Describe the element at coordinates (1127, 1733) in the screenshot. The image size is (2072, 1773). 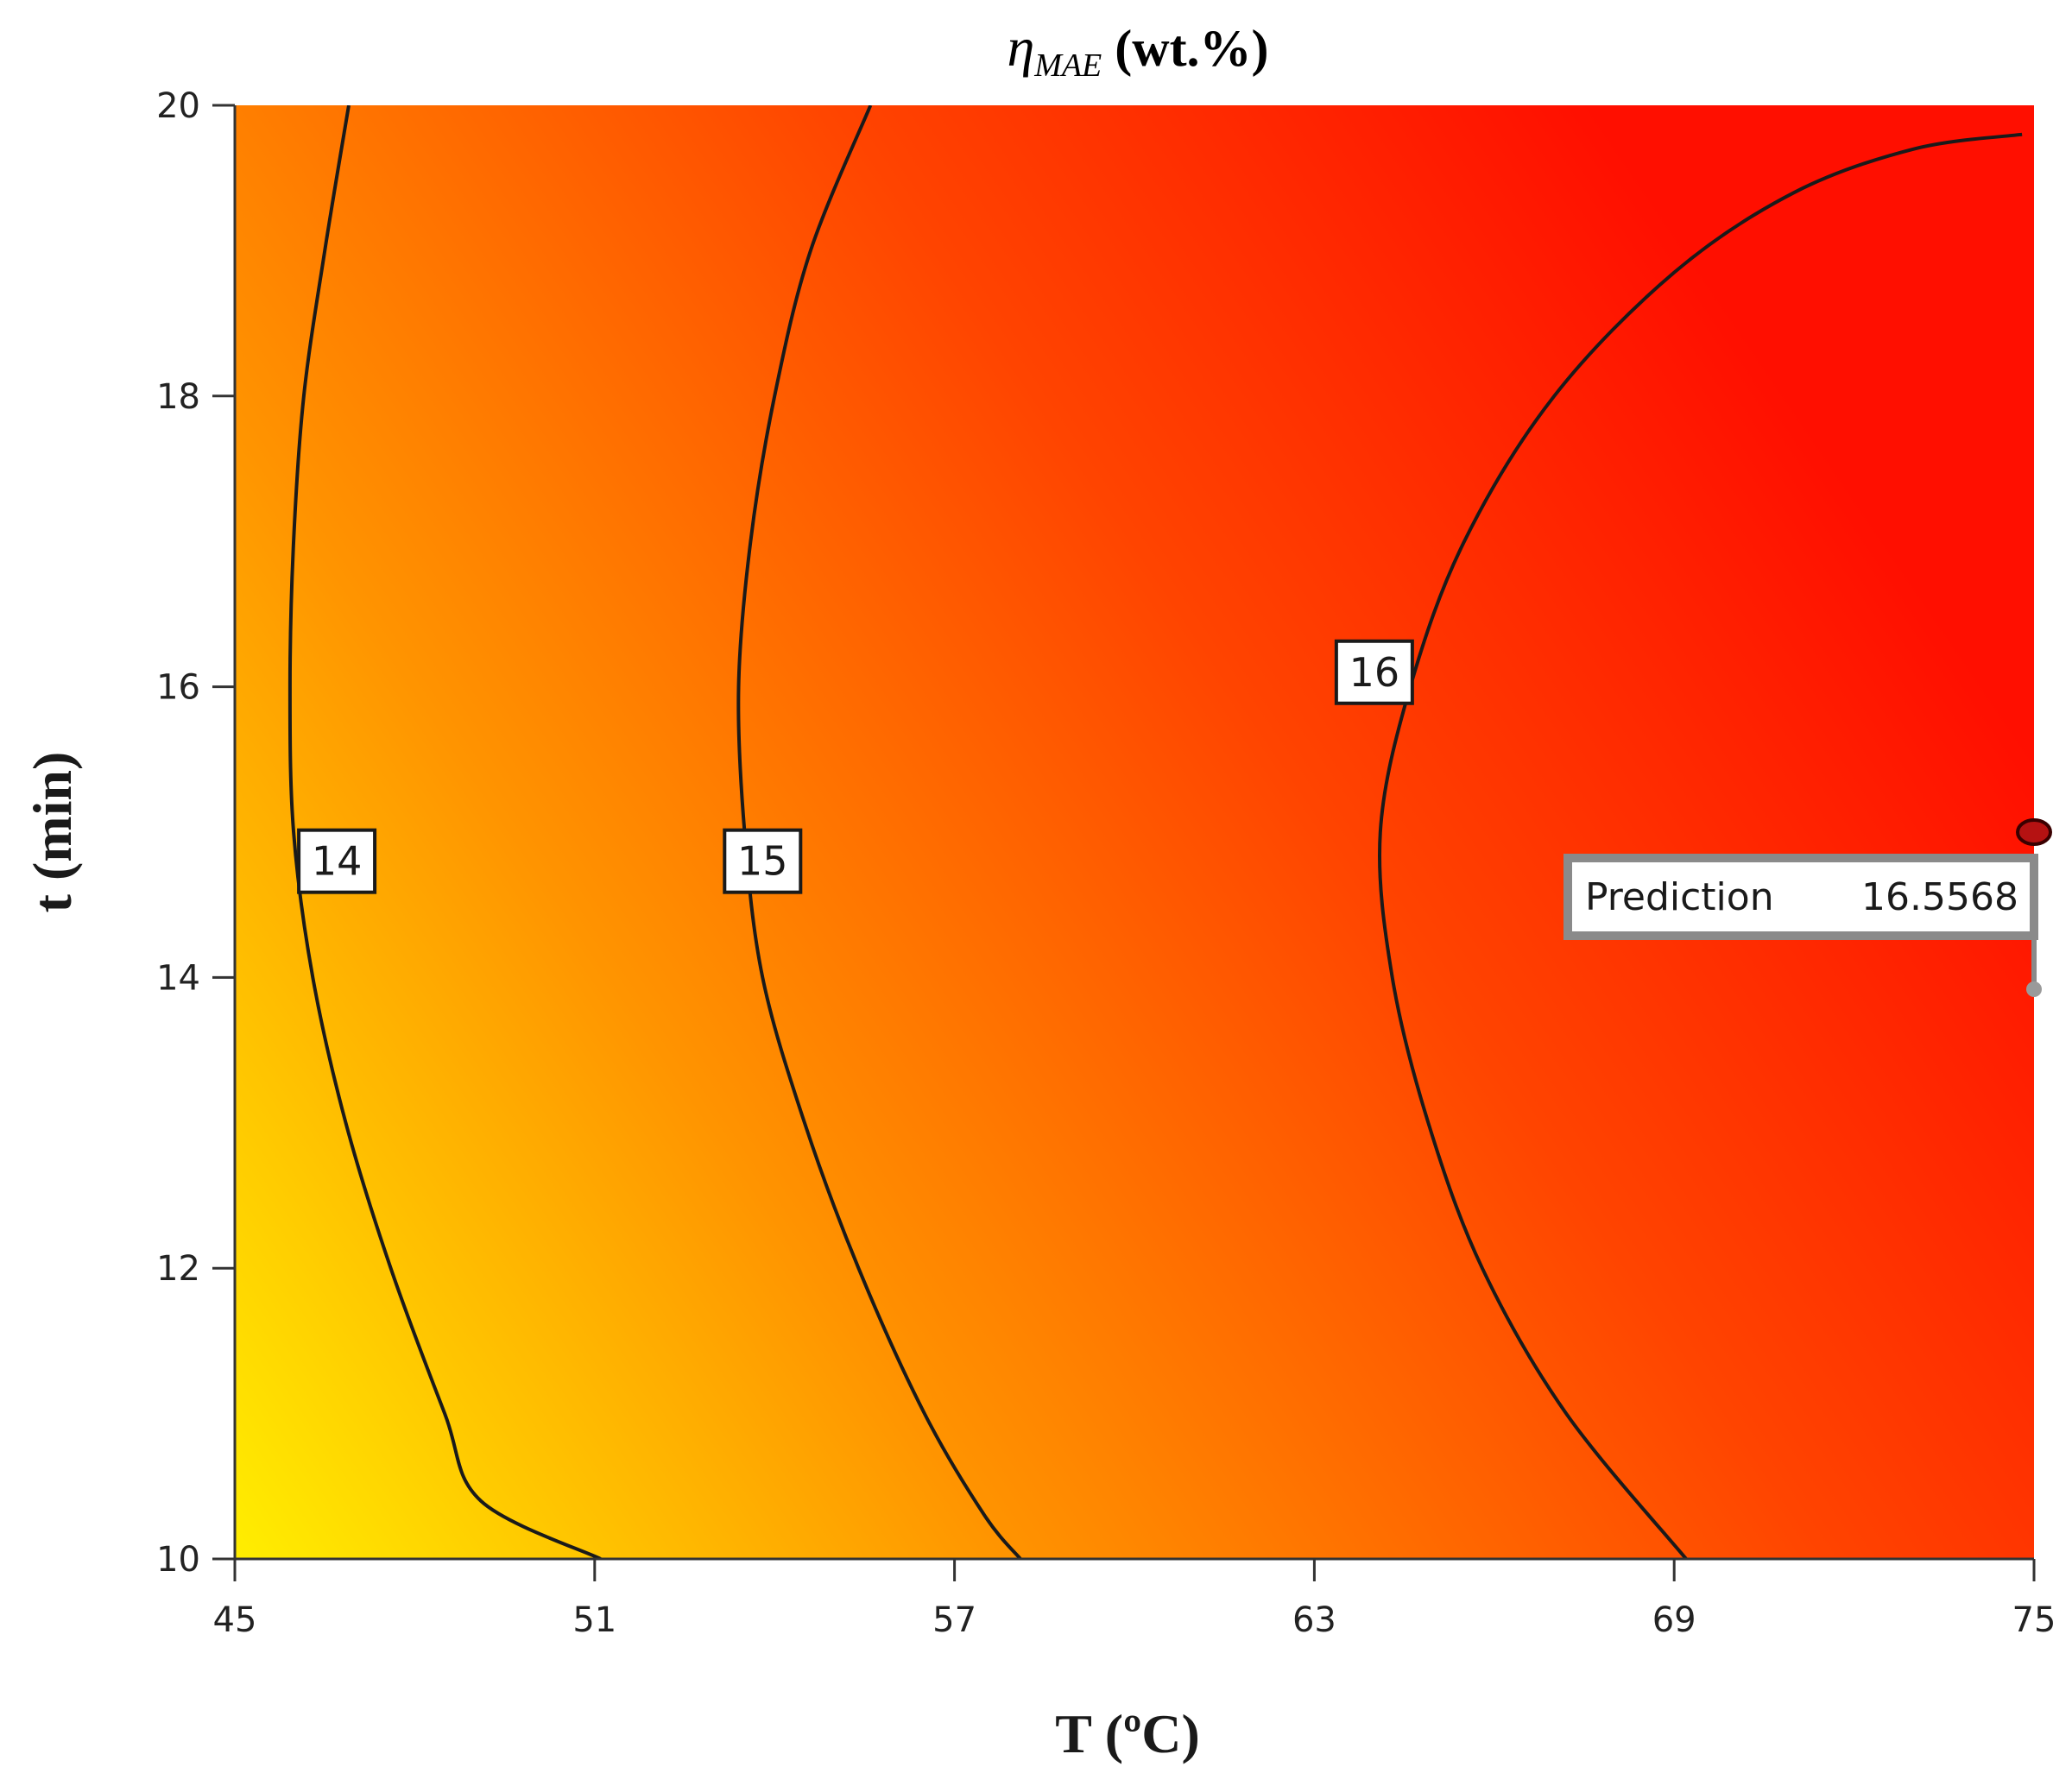
I see `x-axis-label: T (ºC)` at that location.